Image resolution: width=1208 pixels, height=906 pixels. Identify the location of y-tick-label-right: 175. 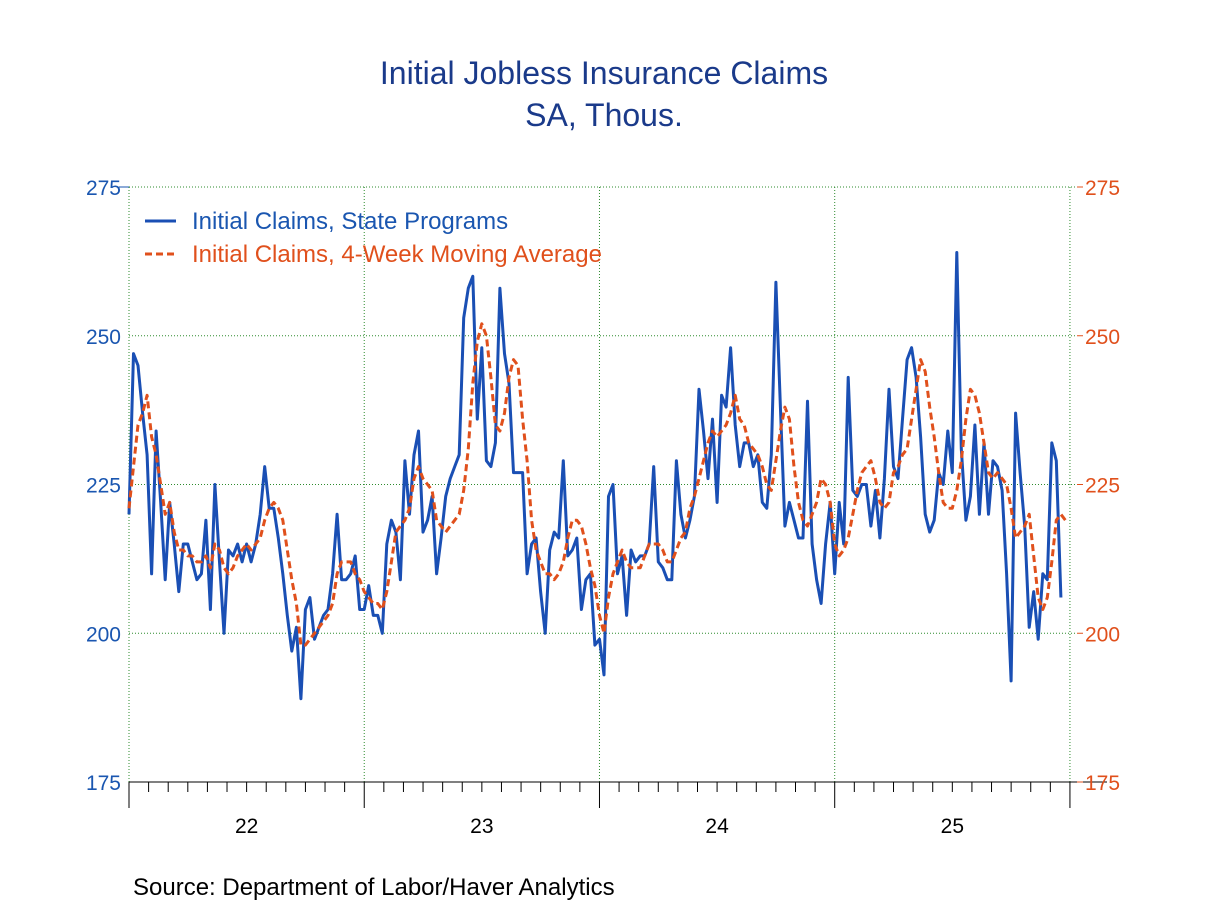
(1102, 783).